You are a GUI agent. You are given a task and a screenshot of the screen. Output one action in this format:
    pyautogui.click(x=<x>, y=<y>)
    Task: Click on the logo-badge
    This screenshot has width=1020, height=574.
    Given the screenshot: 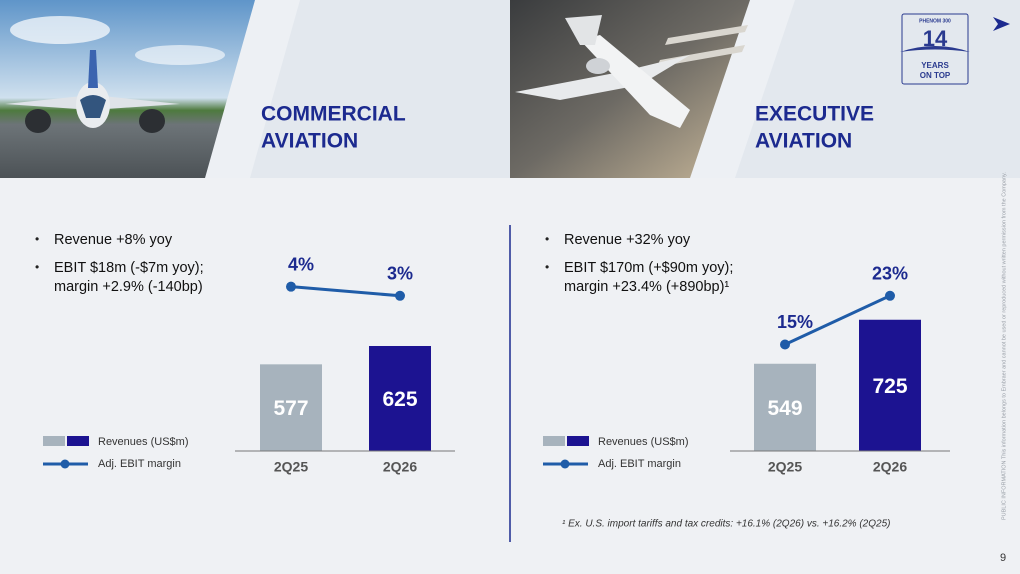 What is the action you would take?
    pyautogui.click(x=935, y=49)
    